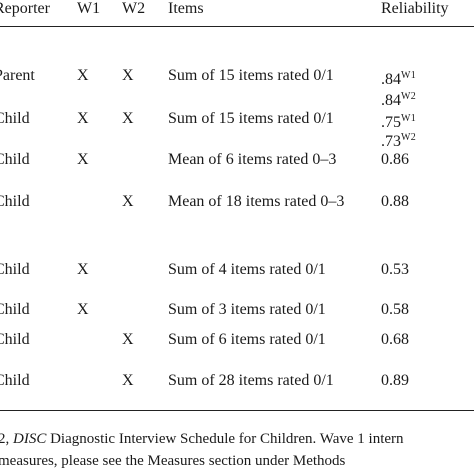 This screenshot has width=474, height=474. What do you see at coordinates (128, 339) in the screenshot?
I see `row-7-w2: X` at bounding box center [128, 339].